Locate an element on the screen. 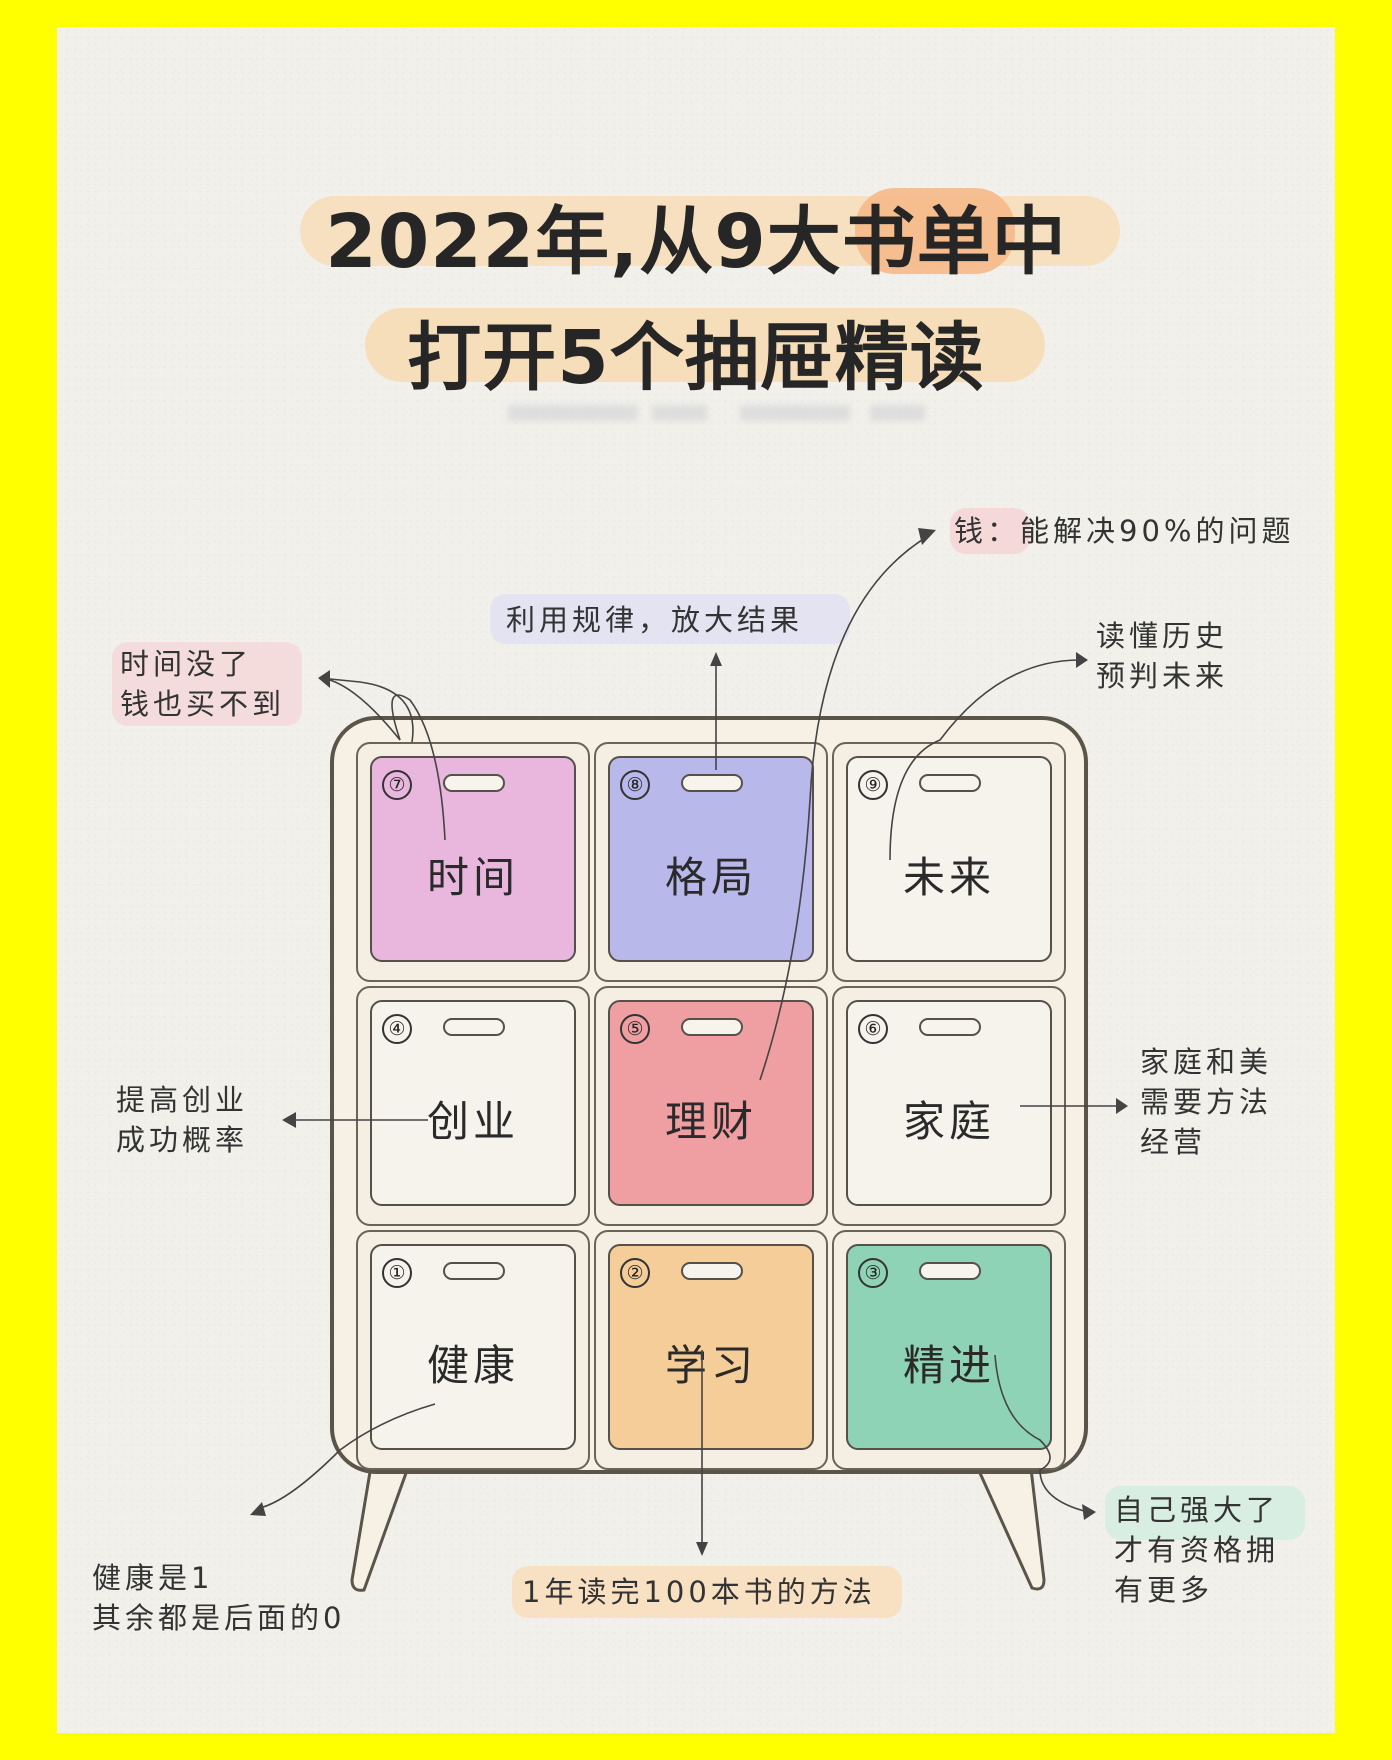  drawer-slot: ⑧ 格局 is located at coordinates (711, 862).